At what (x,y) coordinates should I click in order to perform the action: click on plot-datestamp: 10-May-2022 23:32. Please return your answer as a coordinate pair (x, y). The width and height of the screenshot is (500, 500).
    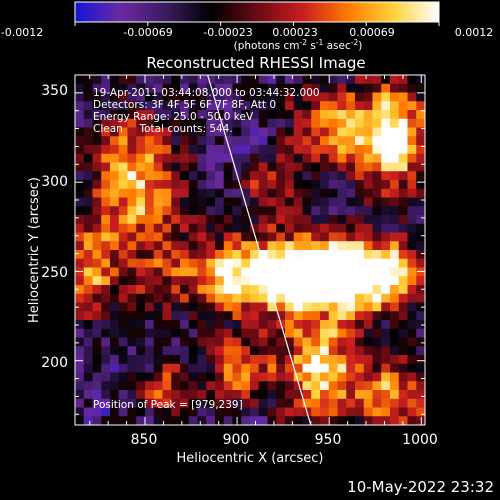
    Looking at the image, I should click on (420, 487).